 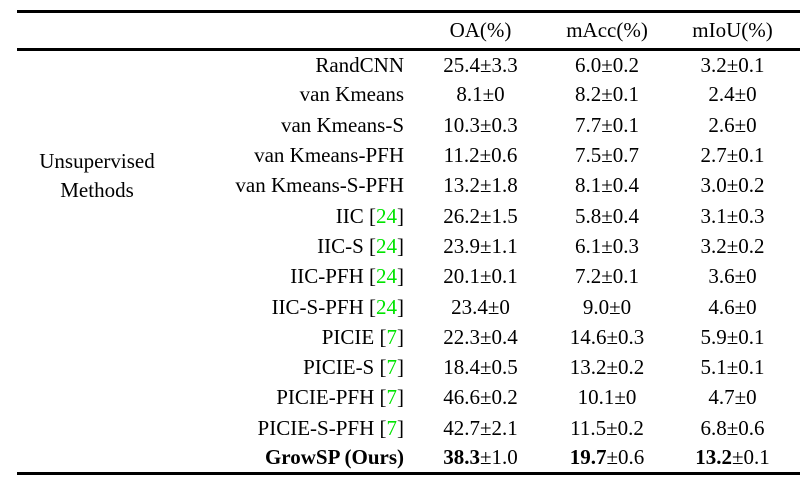 What do you see at coordinates (596, 306) in the screenshot?
I see `value-mean: 9.0` at bounding box center [596, 306].